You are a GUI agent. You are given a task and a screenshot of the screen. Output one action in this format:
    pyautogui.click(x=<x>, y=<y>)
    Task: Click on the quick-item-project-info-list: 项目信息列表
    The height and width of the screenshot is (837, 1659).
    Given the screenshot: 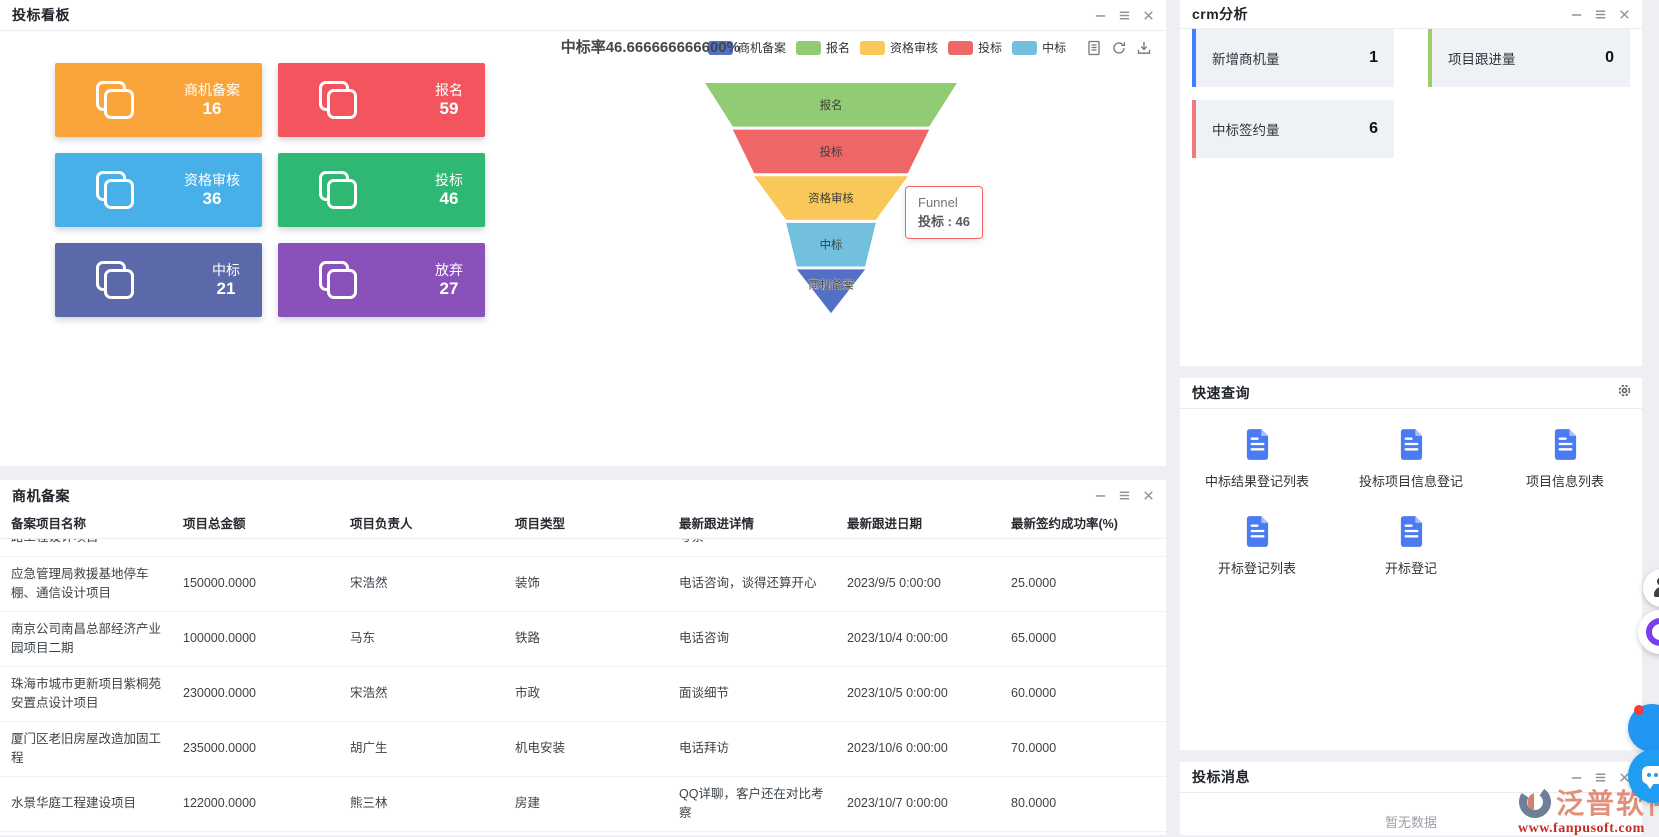 What is the action you would take?
    pyautogui.click(x=1565, y=459)
    